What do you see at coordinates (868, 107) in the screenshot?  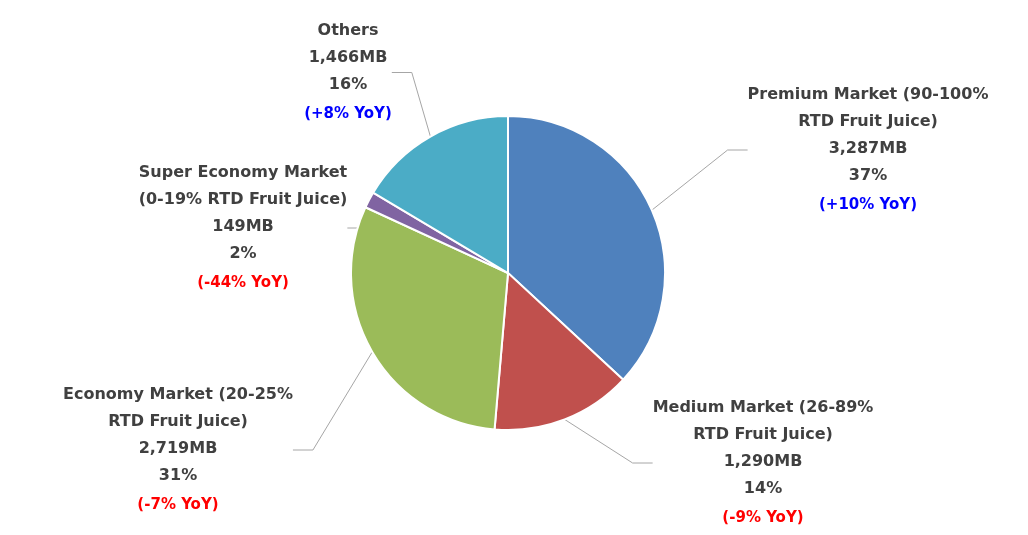 I see `slice-label: Premium Market (90-100% RTD Fruit Juice)` at bounding box center [868, 107].